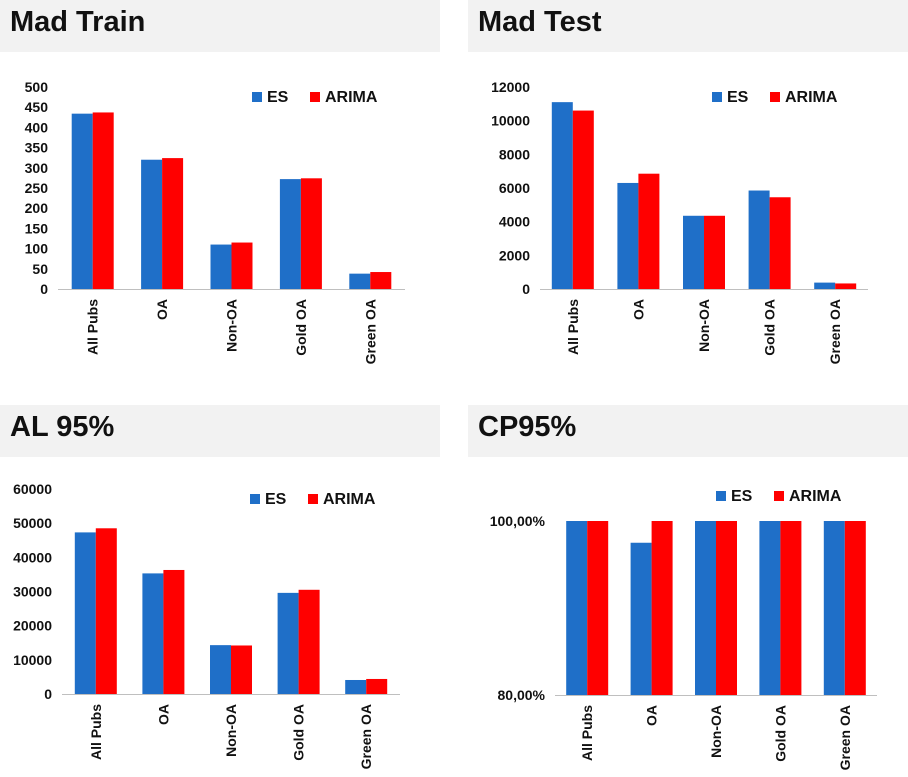  What do you see at coordinates (527, 427) in the screenshot?
I see `chart-title: CP95%` at bounding box center [527, 427].